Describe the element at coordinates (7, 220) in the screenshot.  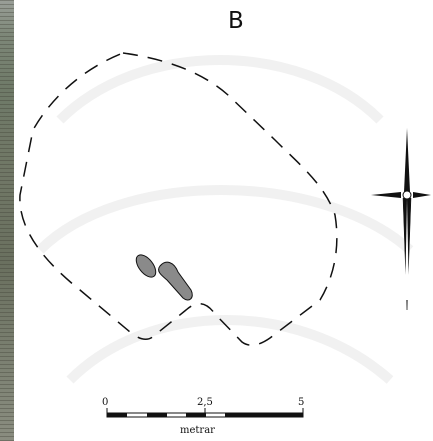
I see `photo-edge` at that location.